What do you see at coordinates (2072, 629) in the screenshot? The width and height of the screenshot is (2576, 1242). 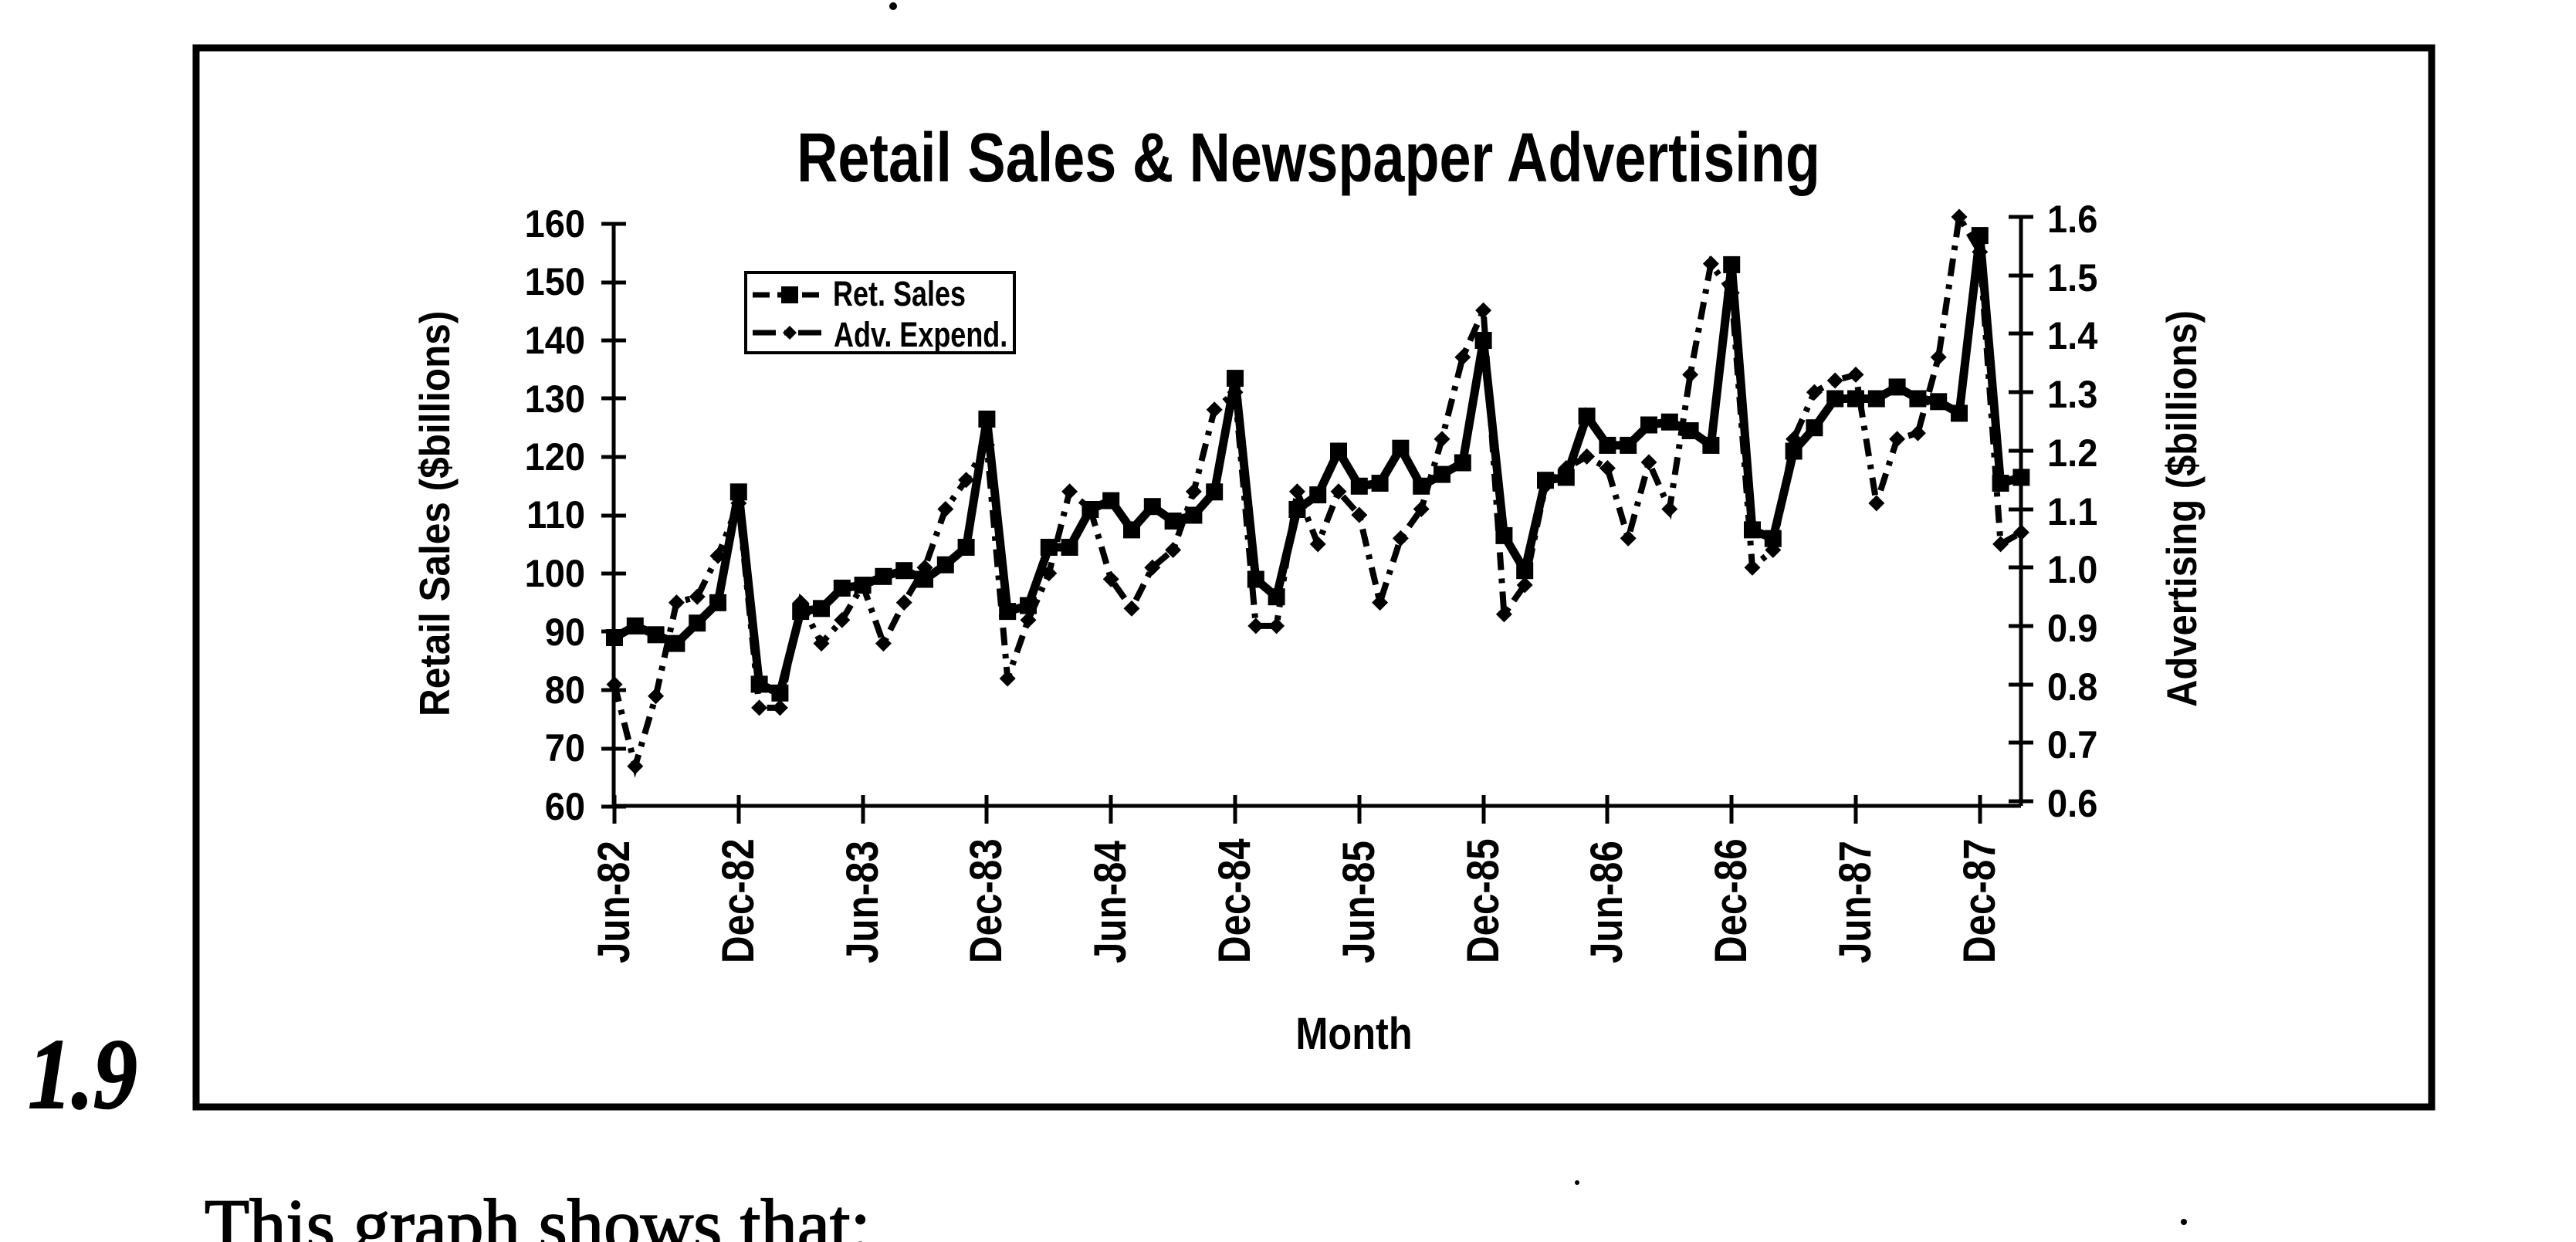 I see `svg-text: 0.9` at bounding box center [2072, 629].